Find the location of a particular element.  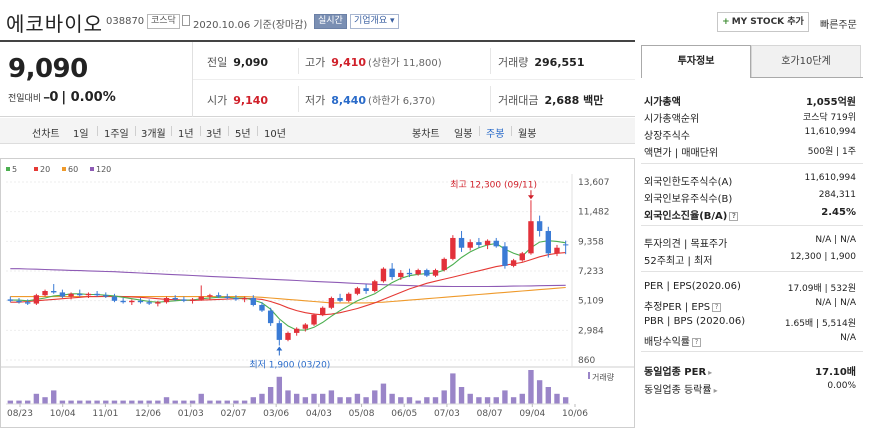

add-mystock-button: + MY STOCK 추가 is located at coordinates (763, 22).